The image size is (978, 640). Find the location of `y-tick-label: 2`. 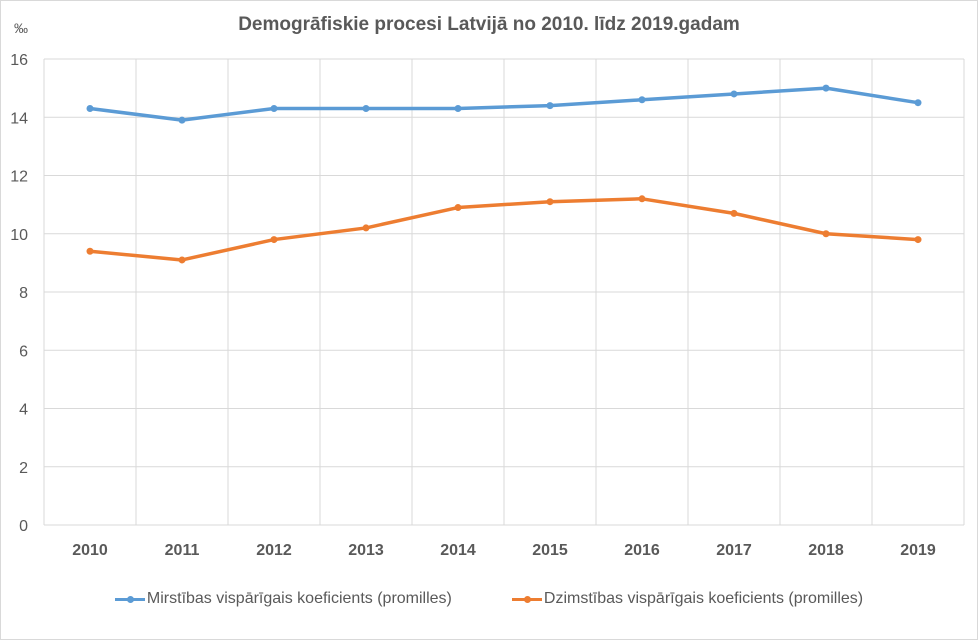

y-tick-label: 2 is located at coordinates (23, 468).